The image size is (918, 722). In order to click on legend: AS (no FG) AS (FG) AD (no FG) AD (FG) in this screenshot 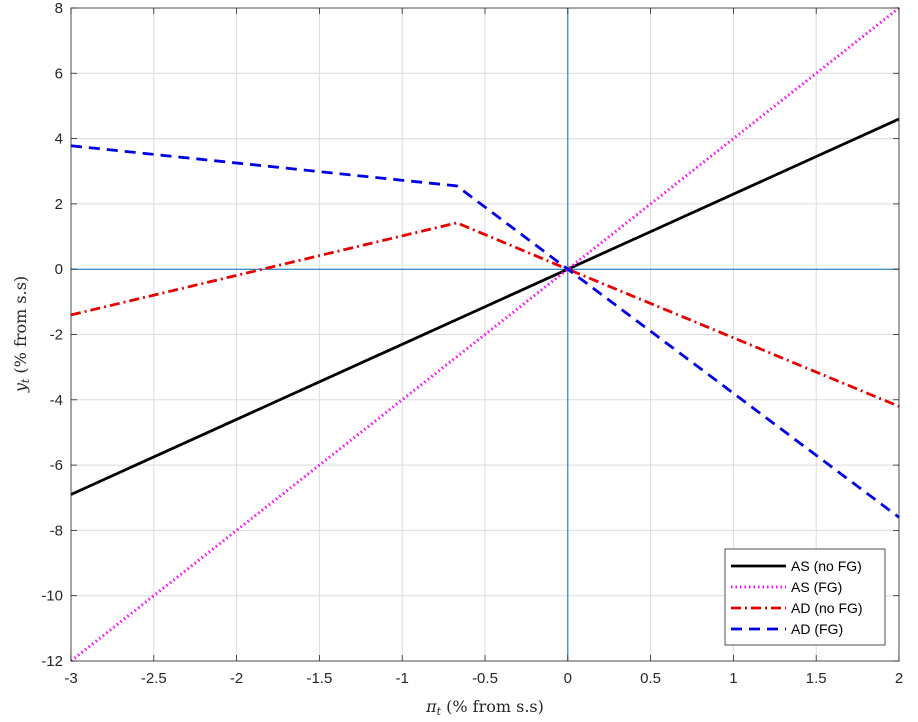, I will do `click(805, 597)`.